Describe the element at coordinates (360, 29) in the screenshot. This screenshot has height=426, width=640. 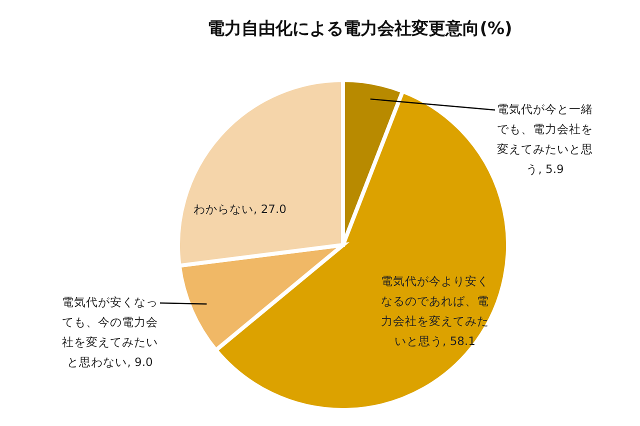
I see `chart-title: 電力自由化による電力会社変更意向(%)` at that location.